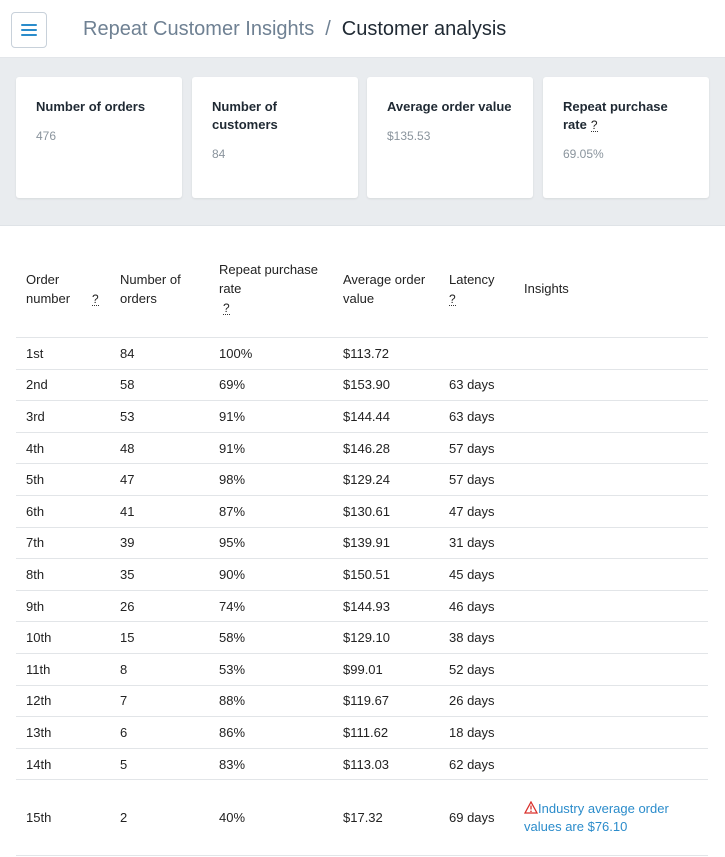  What do you see at coordinates (63, 448) in the screenshot?
I see `order-number-cell: 4th` at bounding box center [63, 448].